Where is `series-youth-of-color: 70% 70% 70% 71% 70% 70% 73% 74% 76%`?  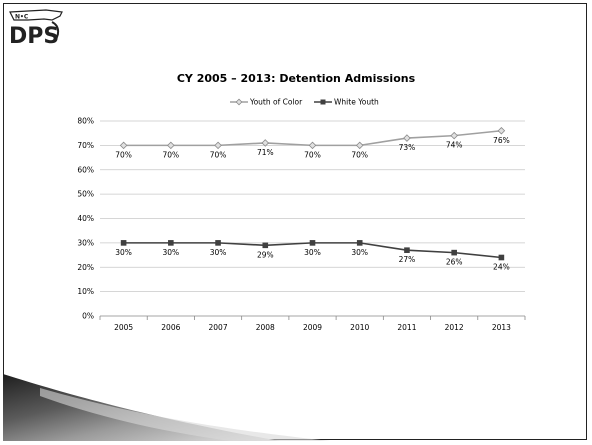 series-youth-of-color: 70% 70% 70% 71% 70% 70% 73% 74% 76% is located at coordinates (312, 142).